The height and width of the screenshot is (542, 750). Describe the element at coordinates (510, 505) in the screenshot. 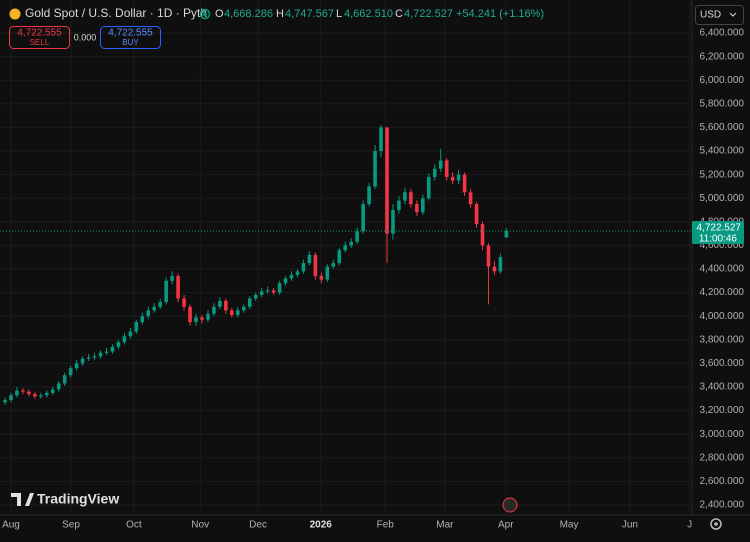

I see `event-icon` at that location.